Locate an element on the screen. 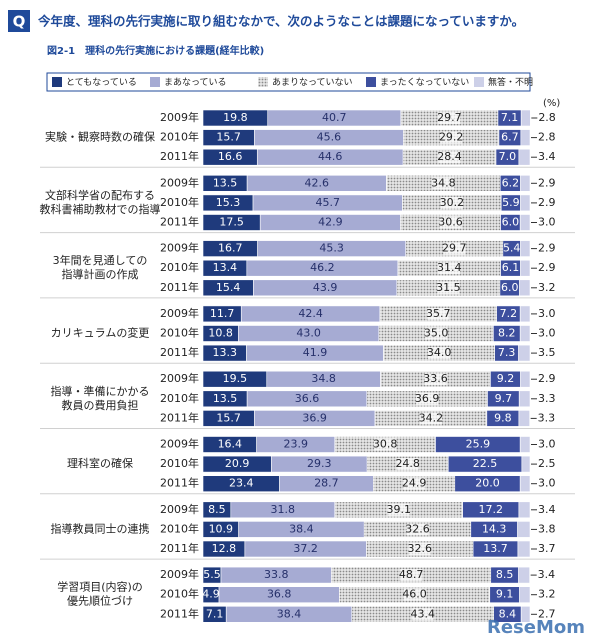 The height and width of the screenshot is (641, 589). value-label: 14.3 is located at coordinates (494, 528).